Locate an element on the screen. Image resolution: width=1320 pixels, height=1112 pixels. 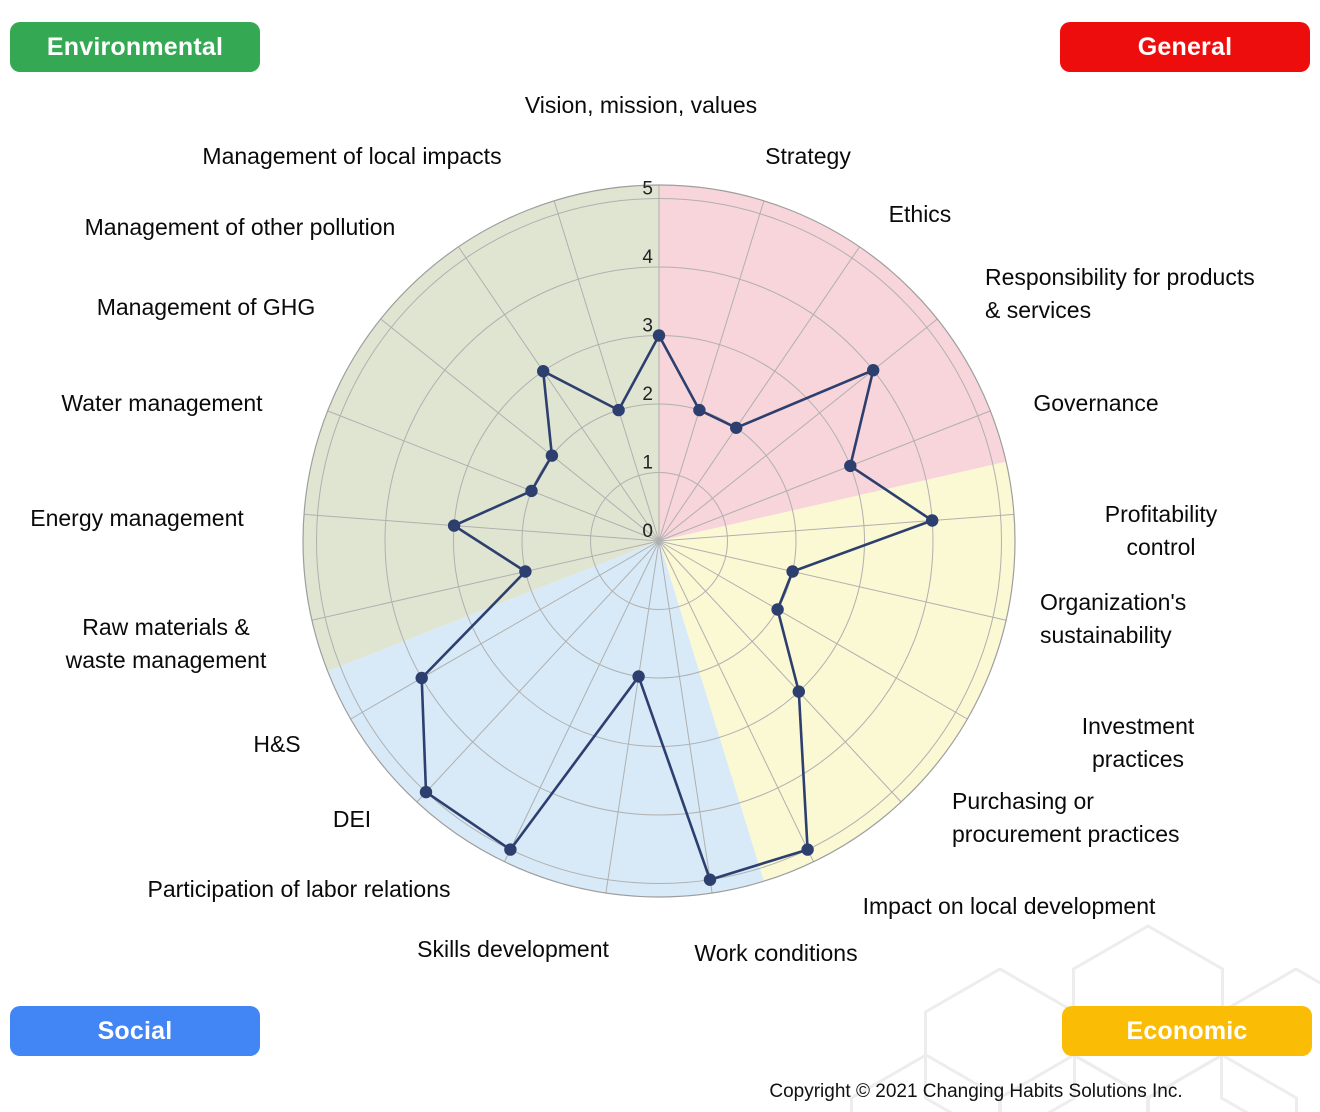
sector-general is located at coordinates (833, 363).